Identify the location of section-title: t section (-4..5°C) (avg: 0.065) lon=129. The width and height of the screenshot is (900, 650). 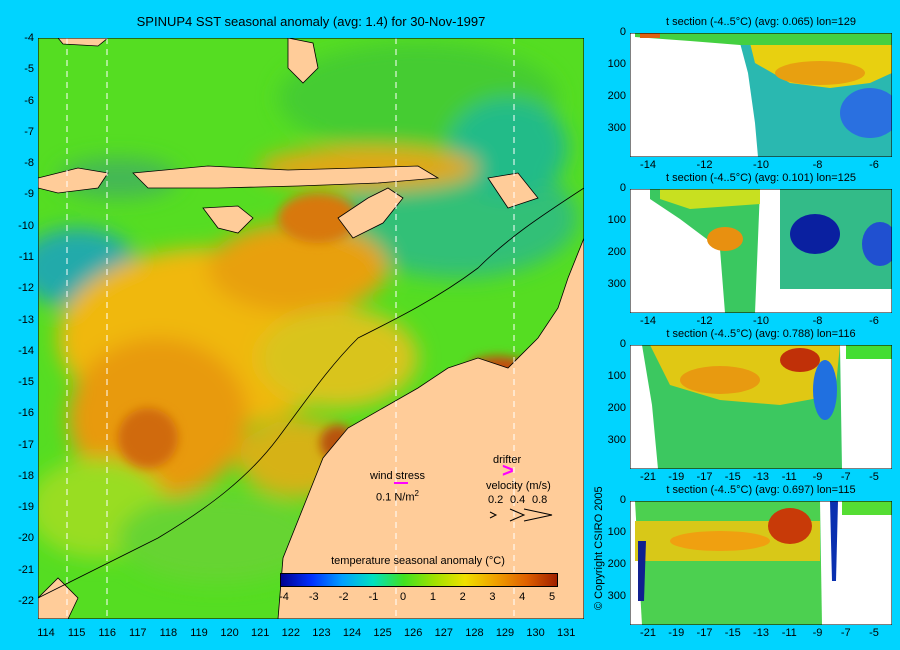
(761, 22).